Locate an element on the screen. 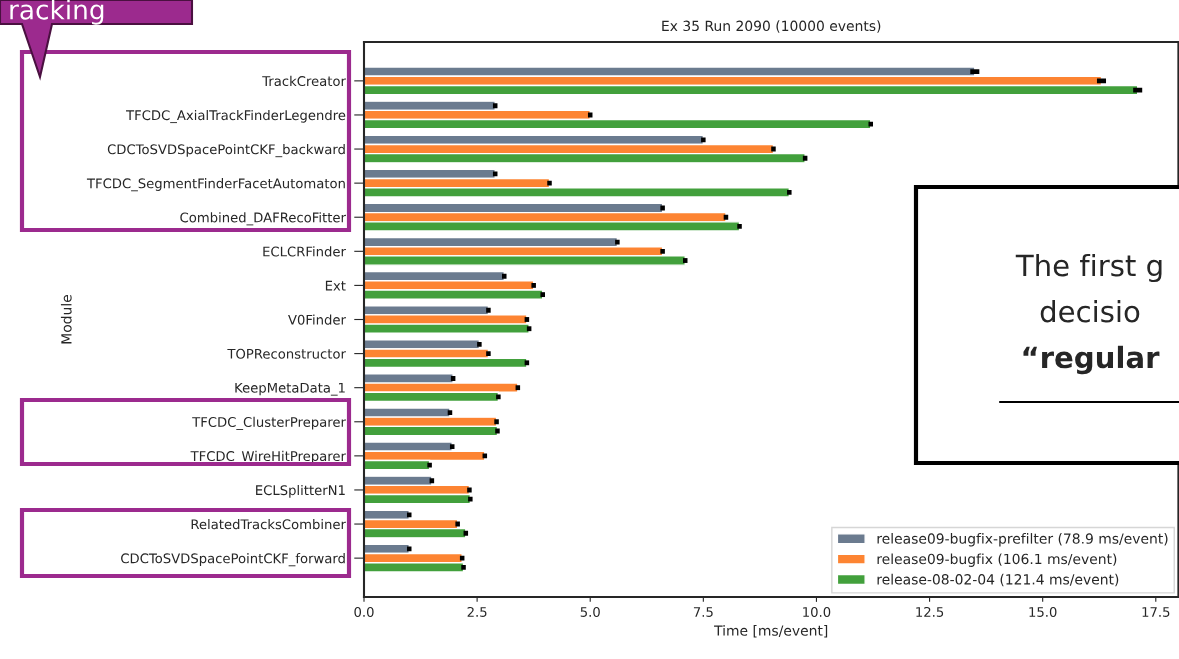 Image resolution: width=1179 pixels, height=659 pixels. y-tick-label: Combined_DAFRecoFitter is located at coordinates (263, 219).